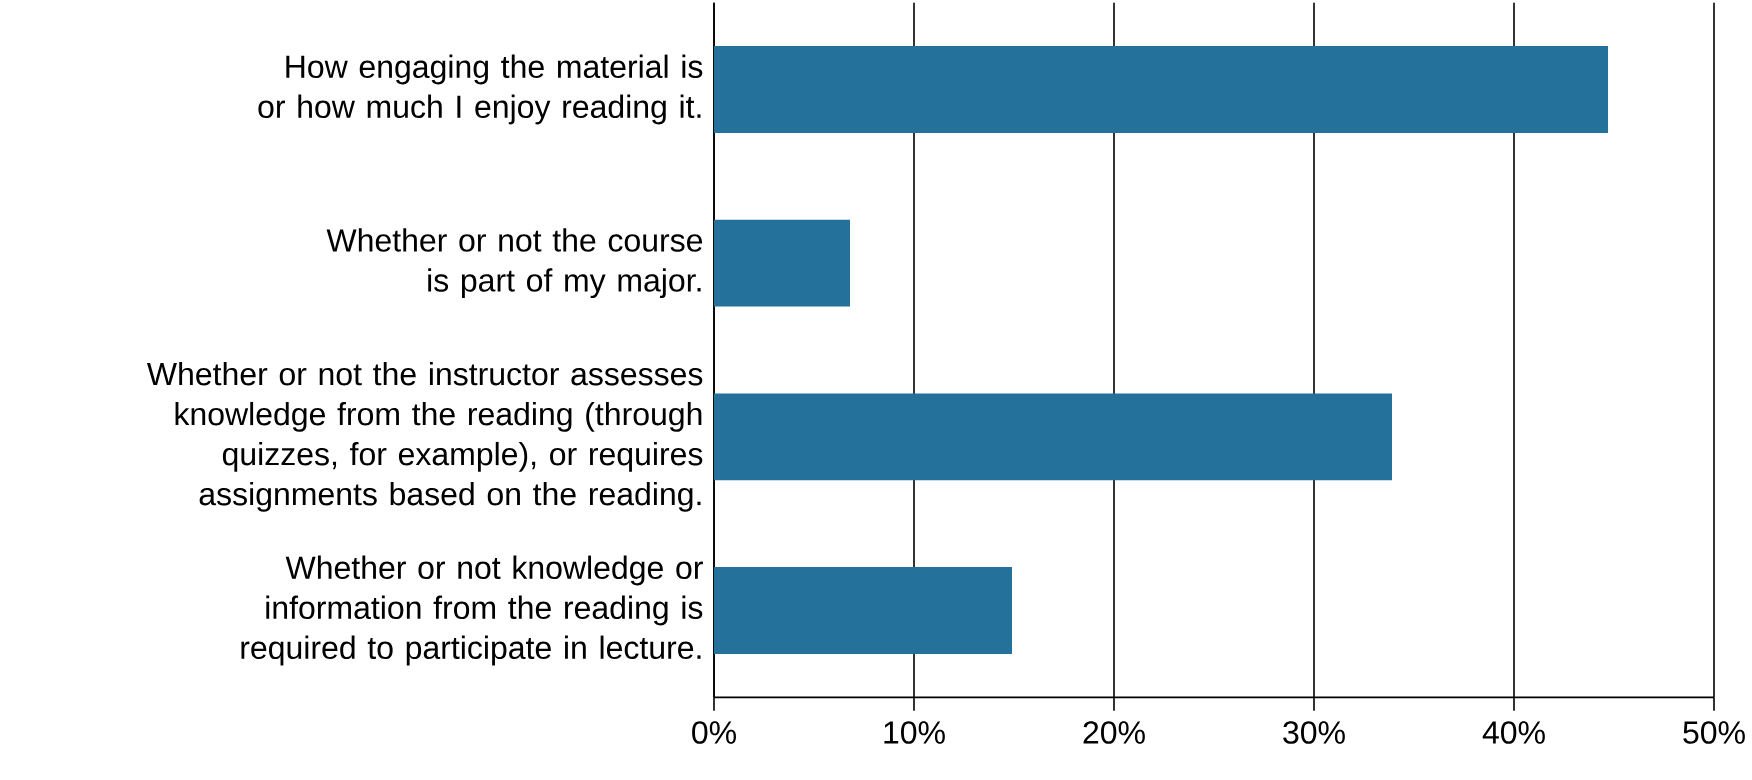  Describe the element at coordinates (1114, 732) in the screenshot. I see `x-tick-label: 20%` at that location.